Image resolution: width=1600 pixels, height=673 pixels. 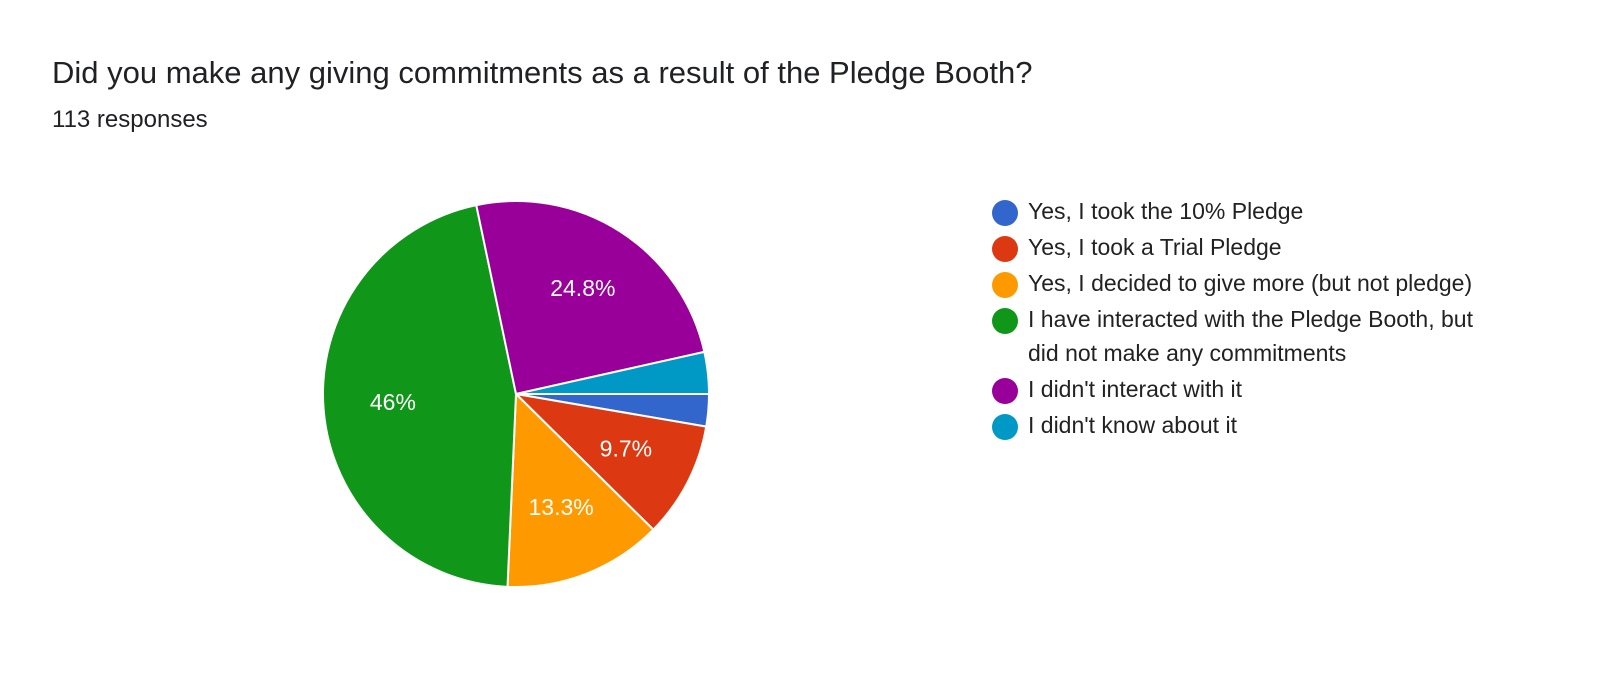 I want to click on data-label: 13.3%, so click(x=561, y=507).